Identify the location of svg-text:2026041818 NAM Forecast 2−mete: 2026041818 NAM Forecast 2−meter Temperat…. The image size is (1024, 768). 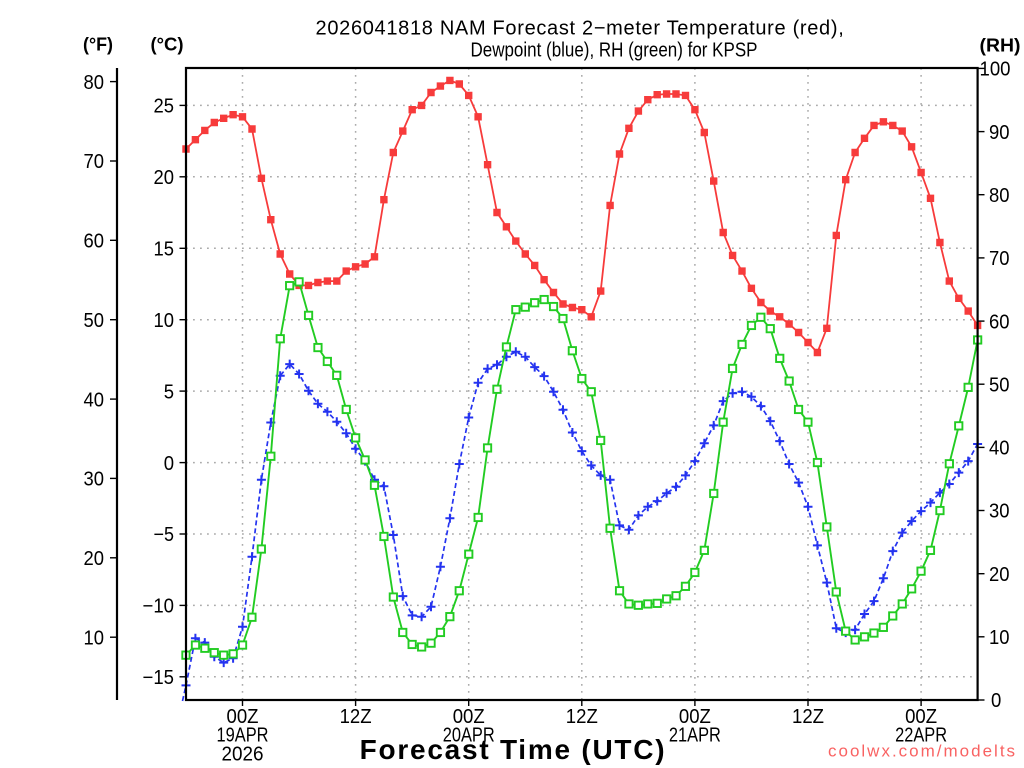
(580, 29).